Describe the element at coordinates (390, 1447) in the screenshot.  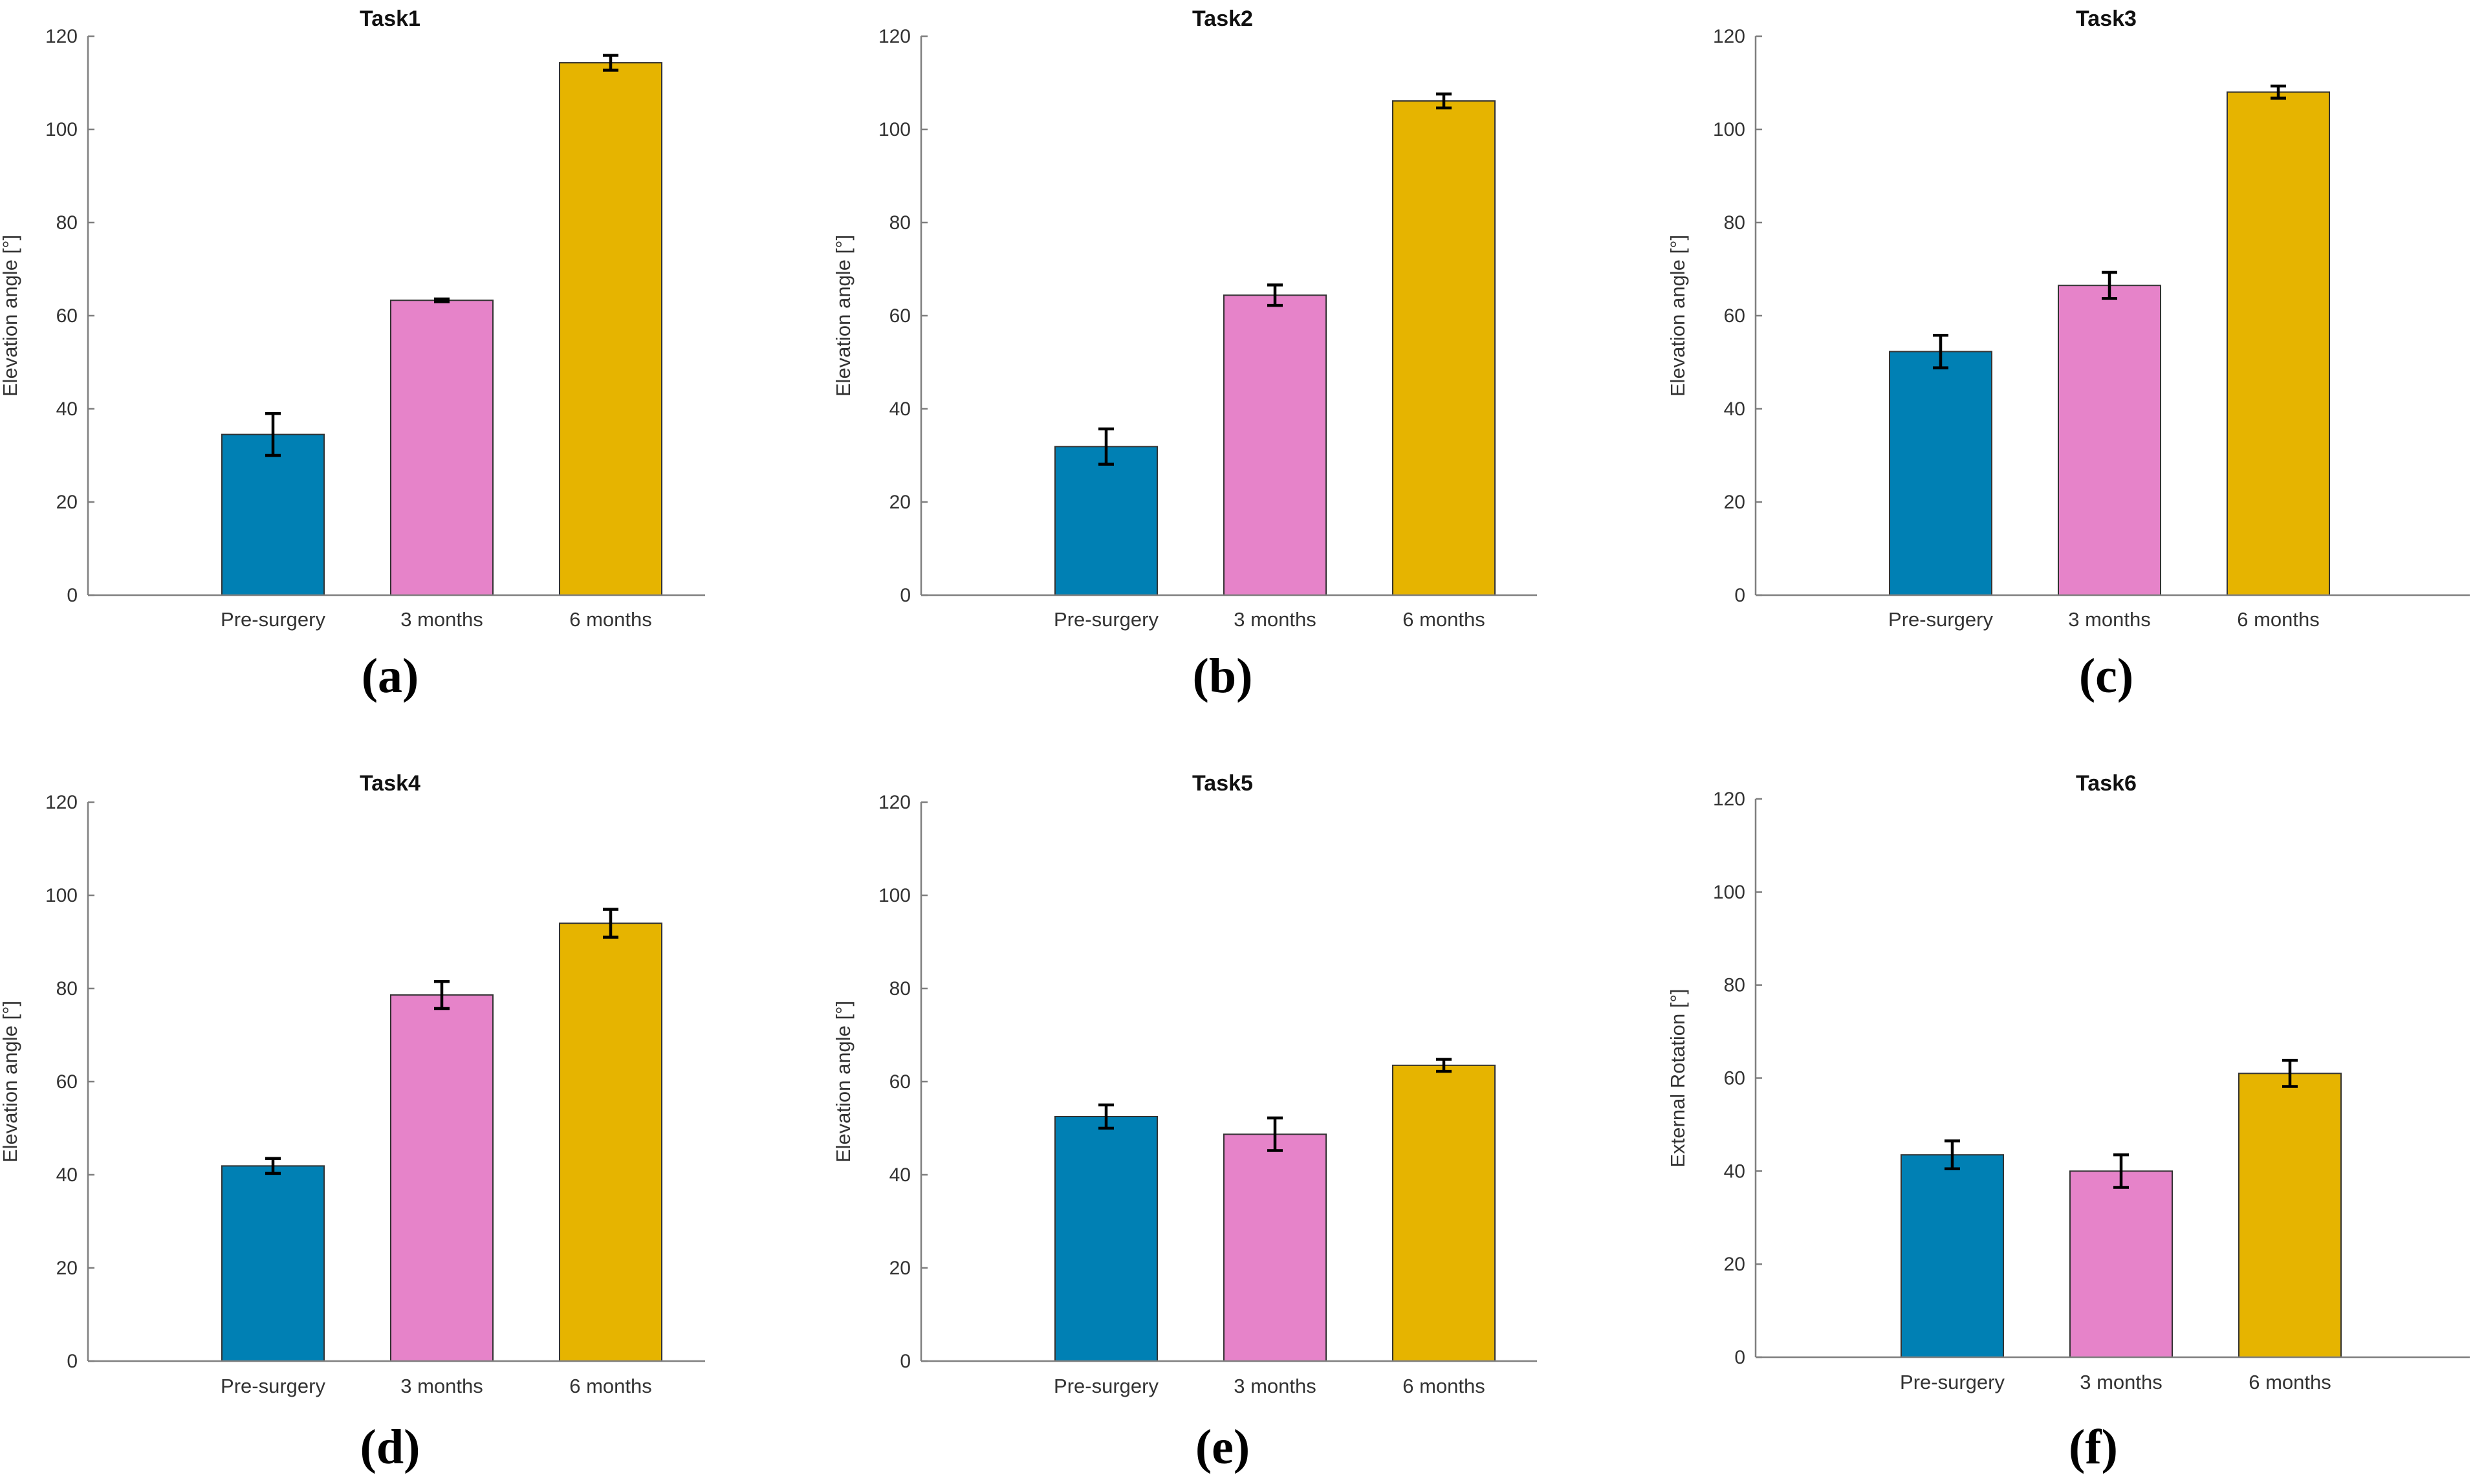
I see `panel-label: (d)` at that location.